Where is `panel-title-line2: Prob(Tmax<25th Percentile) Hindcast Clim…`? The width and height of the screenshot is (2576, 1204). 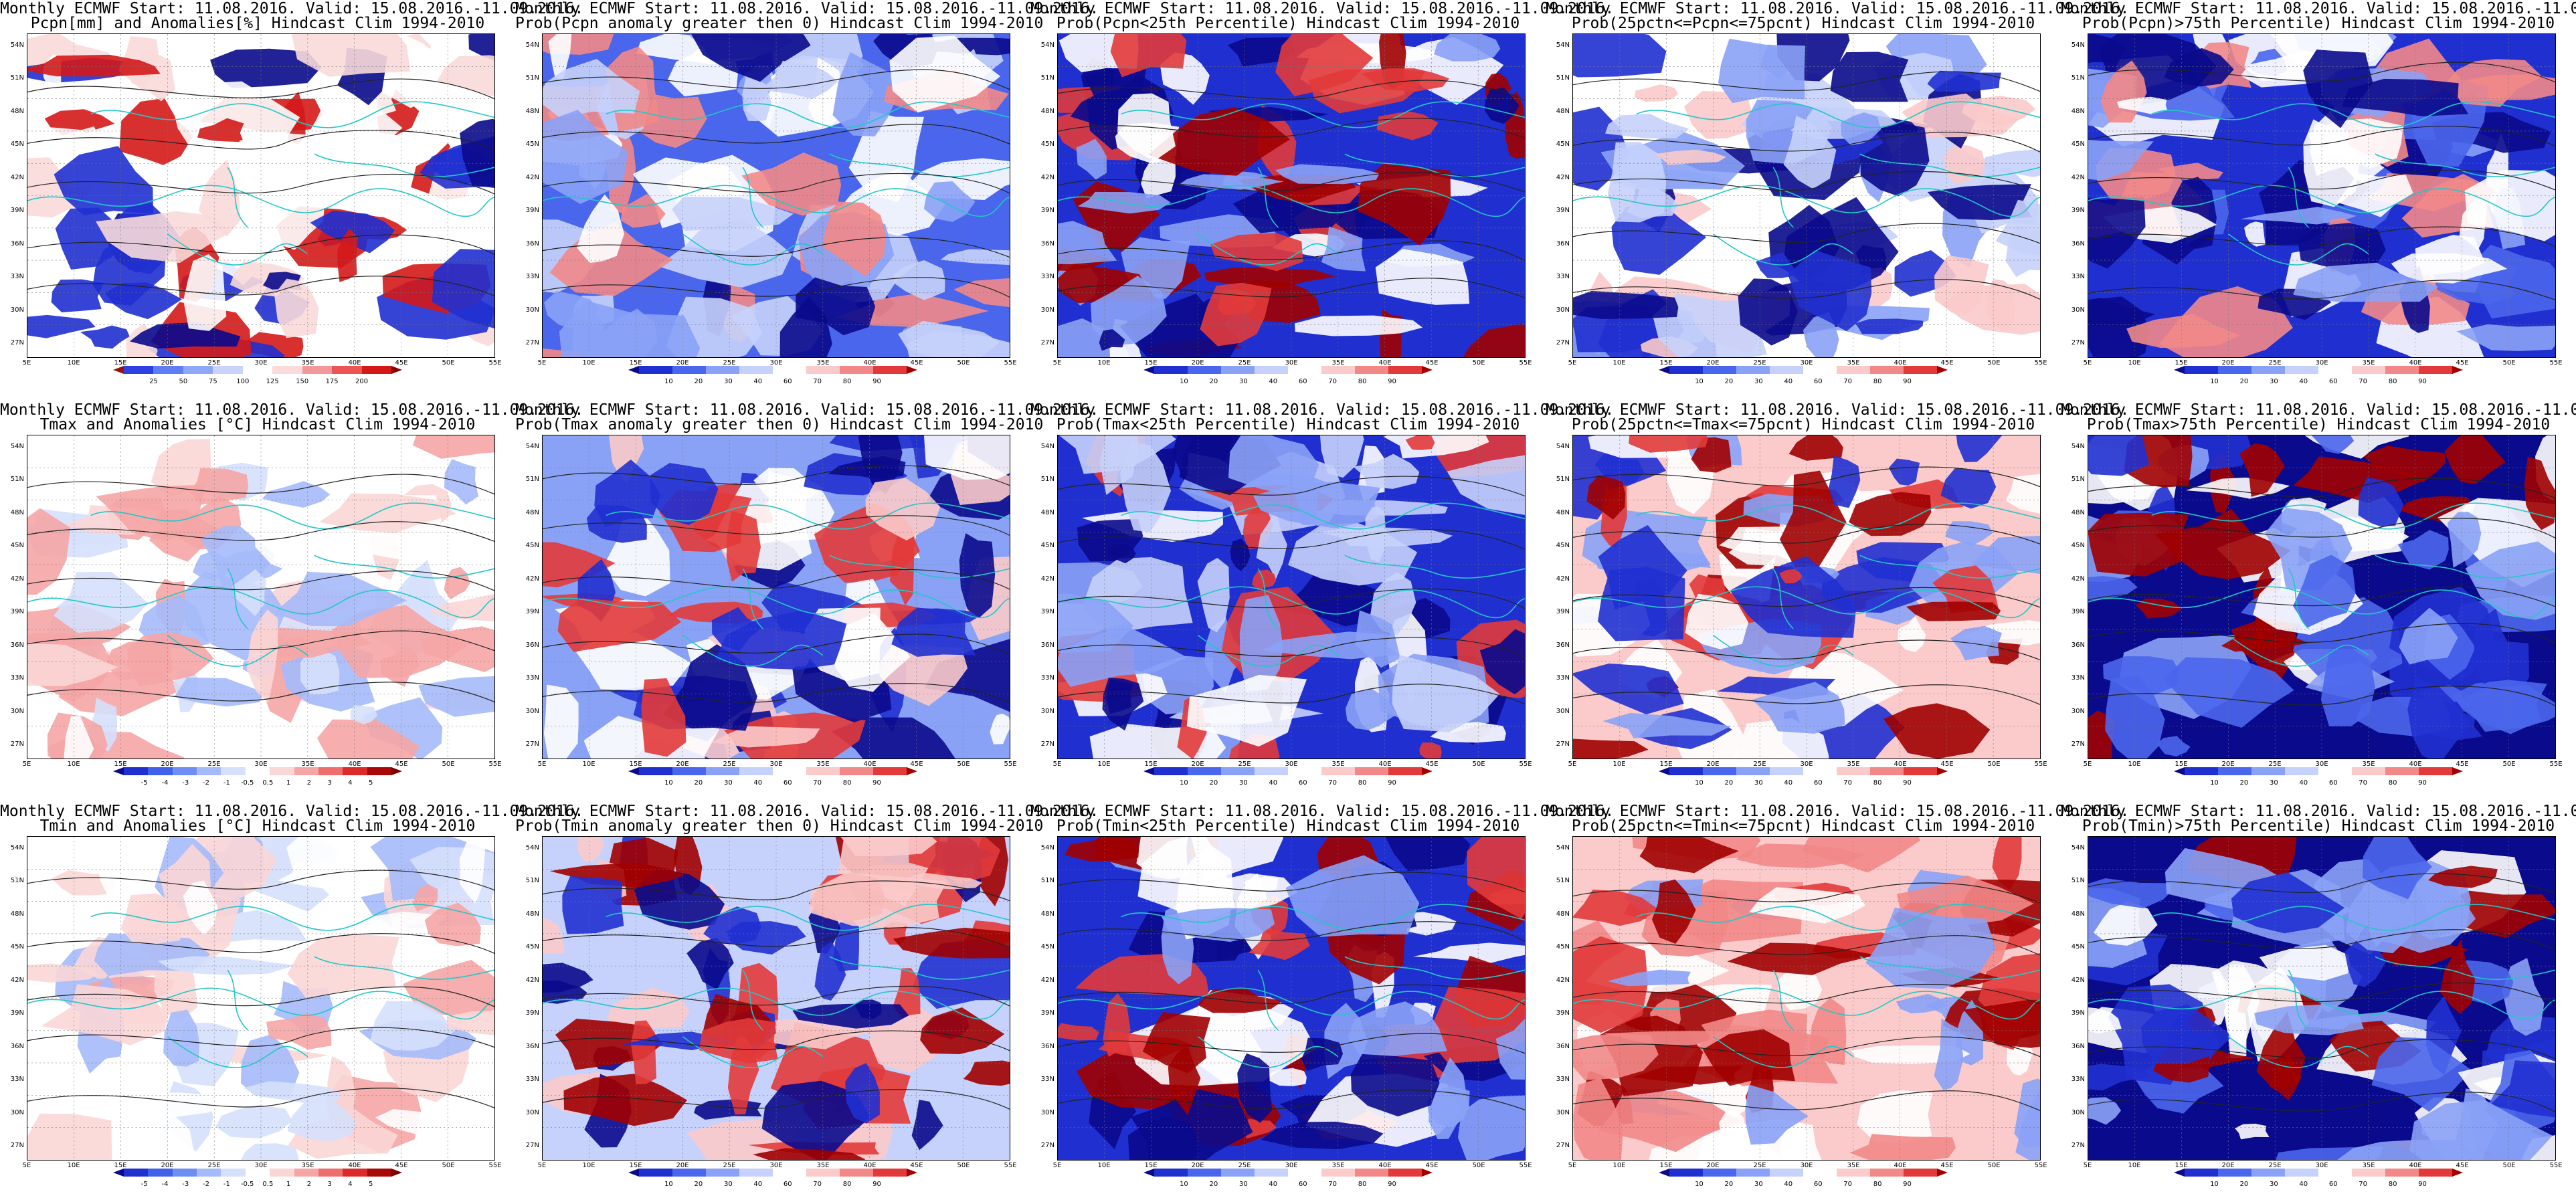 panel-title-line2: Prob(Tmax<25th Percentile) Hindcast Clim… is located at coordinates (1288, 424).